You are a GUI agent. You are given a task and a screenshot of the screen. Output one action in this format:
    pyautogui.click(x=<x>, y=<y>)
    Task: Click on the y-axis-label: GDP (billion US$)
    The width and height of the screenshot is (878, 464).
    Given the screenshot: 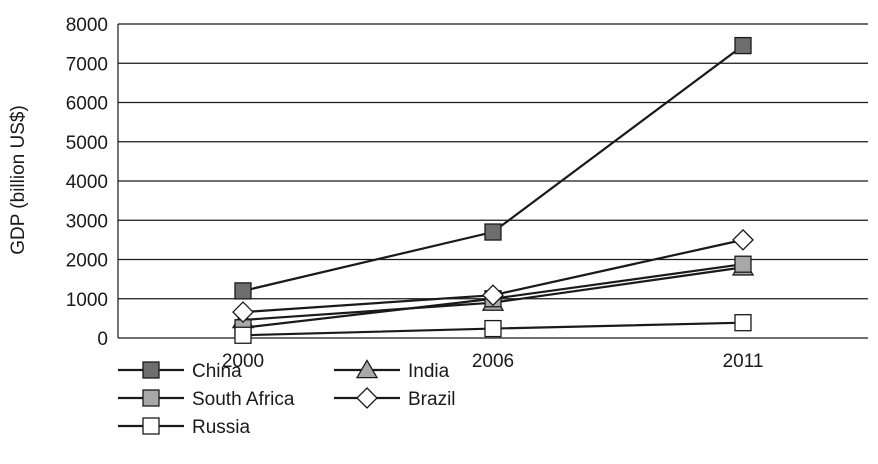 What is the action you would take?
    pyautogui.click(x=18, y=180)
    